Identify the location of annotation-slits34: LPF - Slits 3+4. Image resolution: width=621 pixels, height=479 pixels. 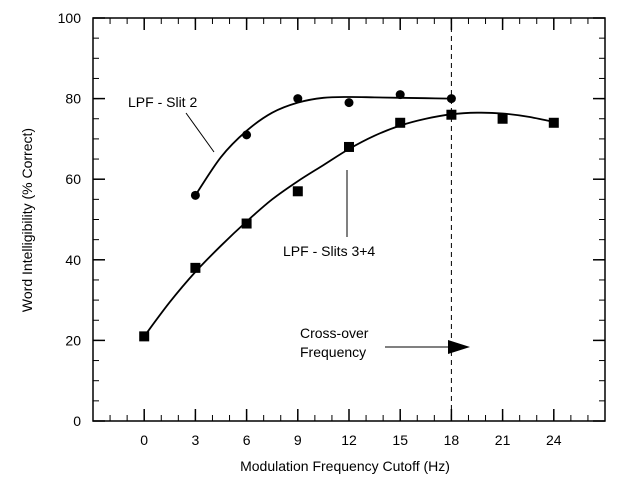
(329, 251).